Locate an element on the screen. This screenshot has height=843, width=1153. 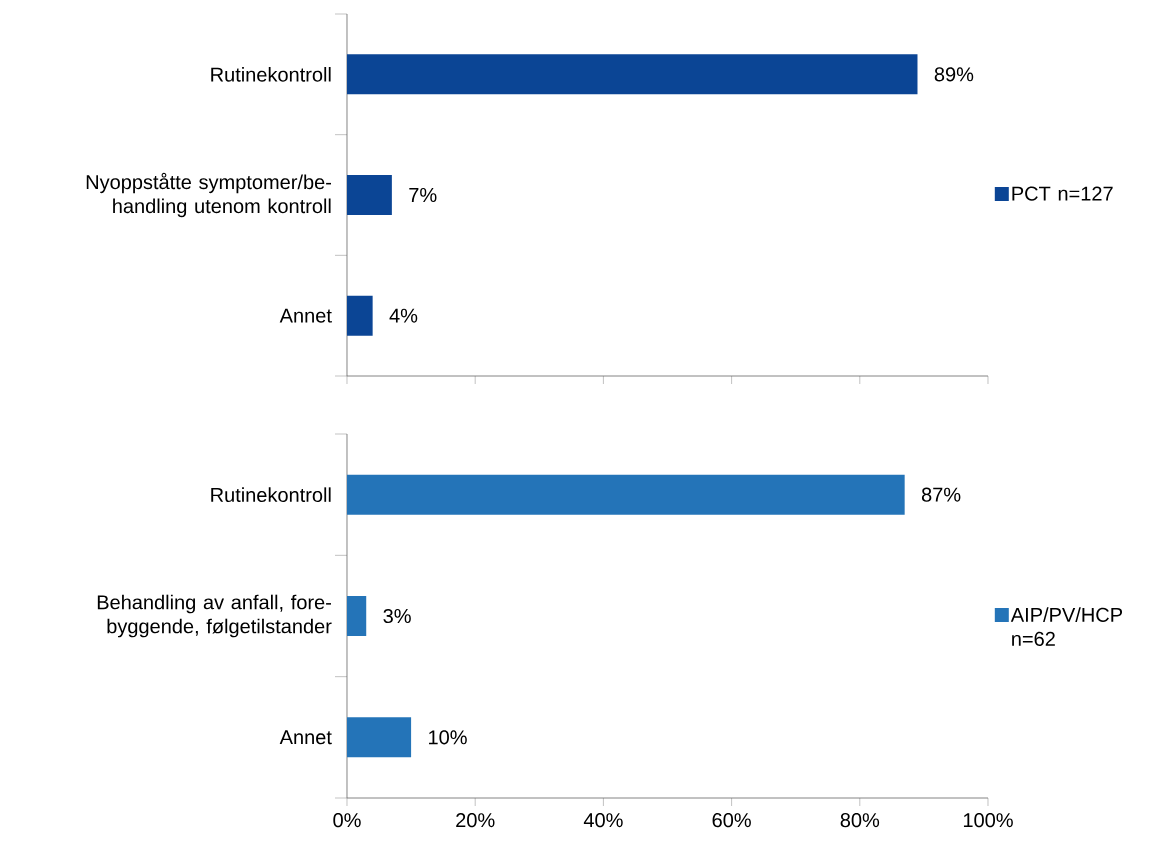
y-tick-label: Behandling av anfall, fore-byggende, følgetilstander is located at coordinates (214, 616).